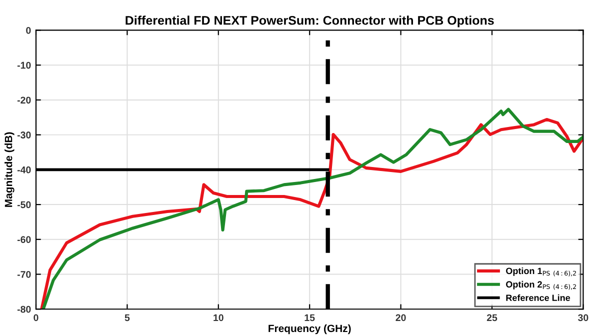 The height and width of the screenshot is (336, 600). Describe the element at coordinates (583, 318) in the screenshot. I see `x-tick-label: 30` at that location.